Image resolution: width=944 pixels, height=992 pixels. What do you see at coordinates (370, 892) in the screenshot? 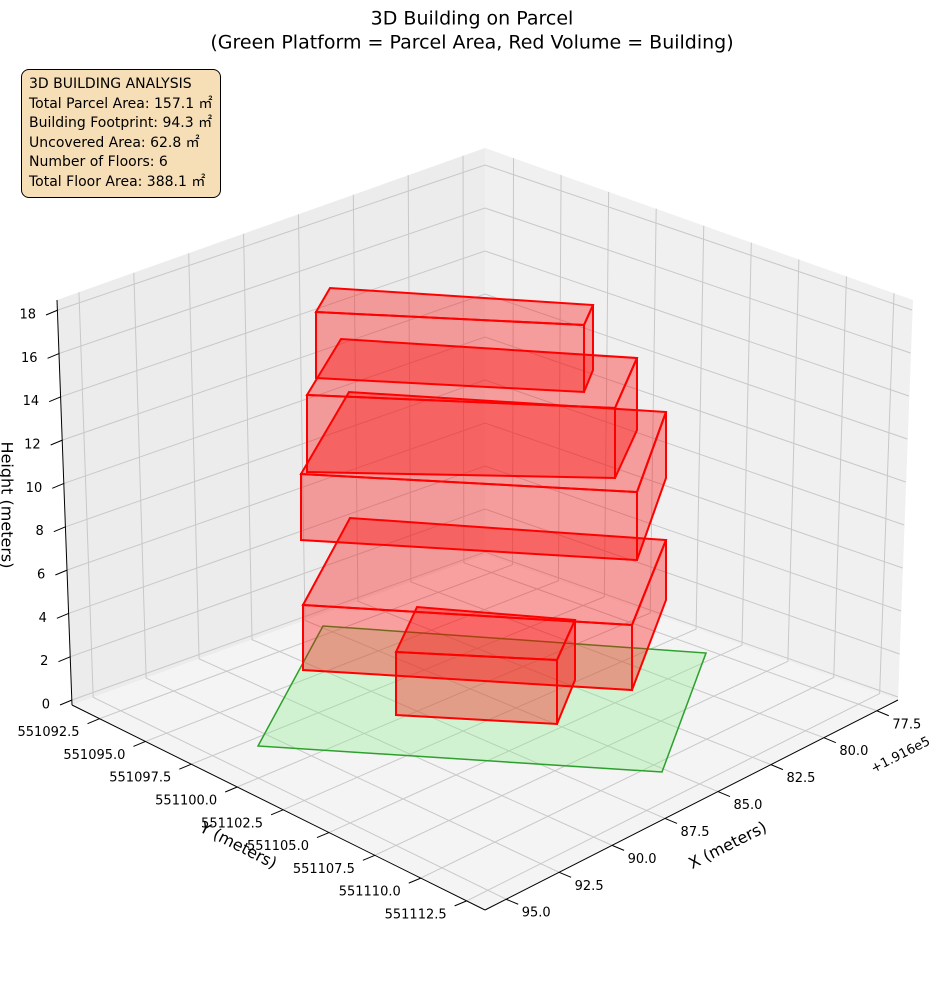
I see `y-tick-label: 551110.0` at bounding box center [370, 892].